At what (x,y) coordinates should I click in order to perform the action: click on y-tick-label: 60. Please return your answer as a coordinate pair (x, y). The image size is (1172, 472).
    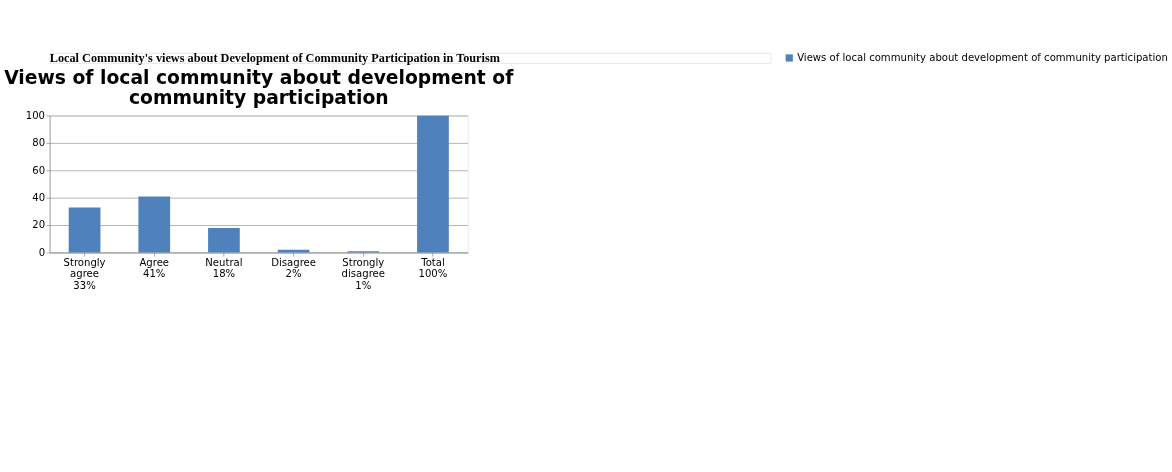
    Looking at the image, I should click on (39, 170).